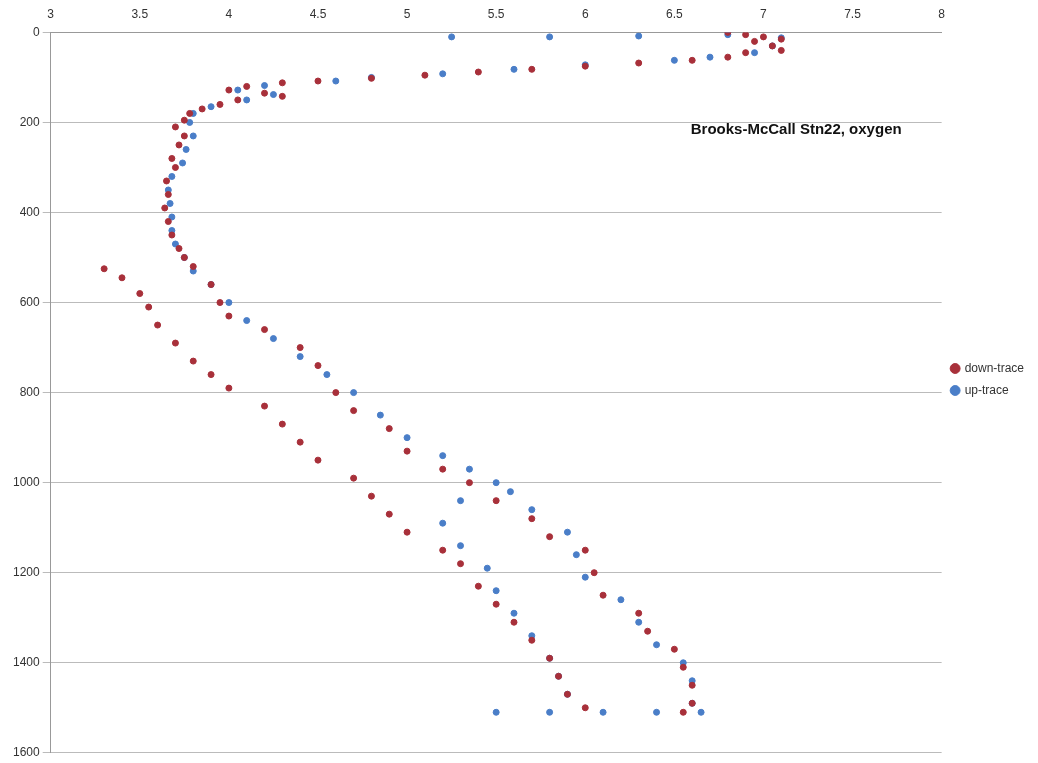 This screenshot has width=1038, height=763. Describe the element at coordinates (853, 13) in the screenshot. I see `x-tick-label: 7.5` at that location.